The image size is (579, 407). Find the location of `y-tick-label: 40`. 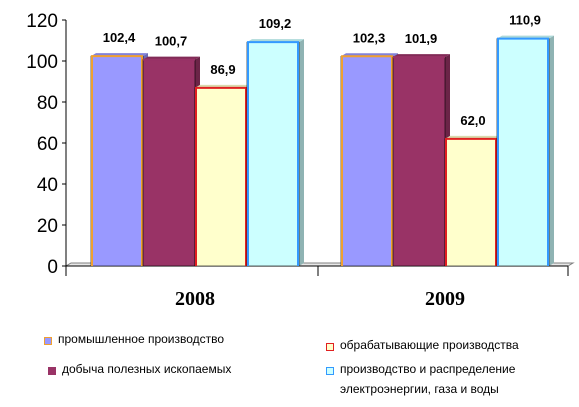

y-tick-label: 40 is located at coordinates (47, 185).